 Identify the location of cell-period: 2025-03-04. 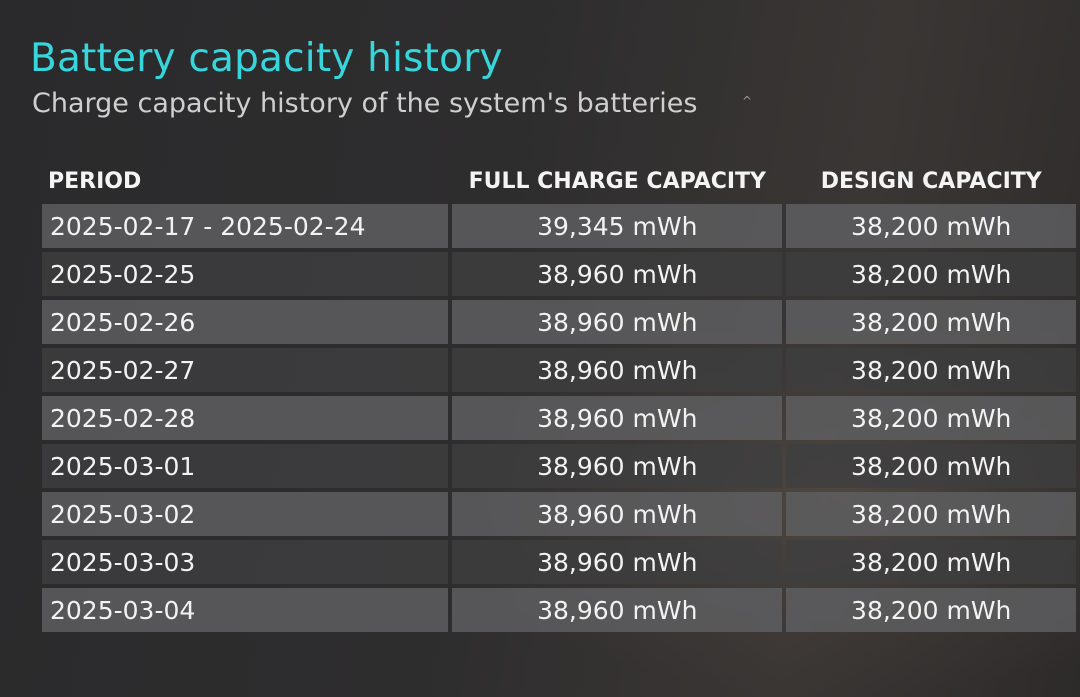
(245, 610).